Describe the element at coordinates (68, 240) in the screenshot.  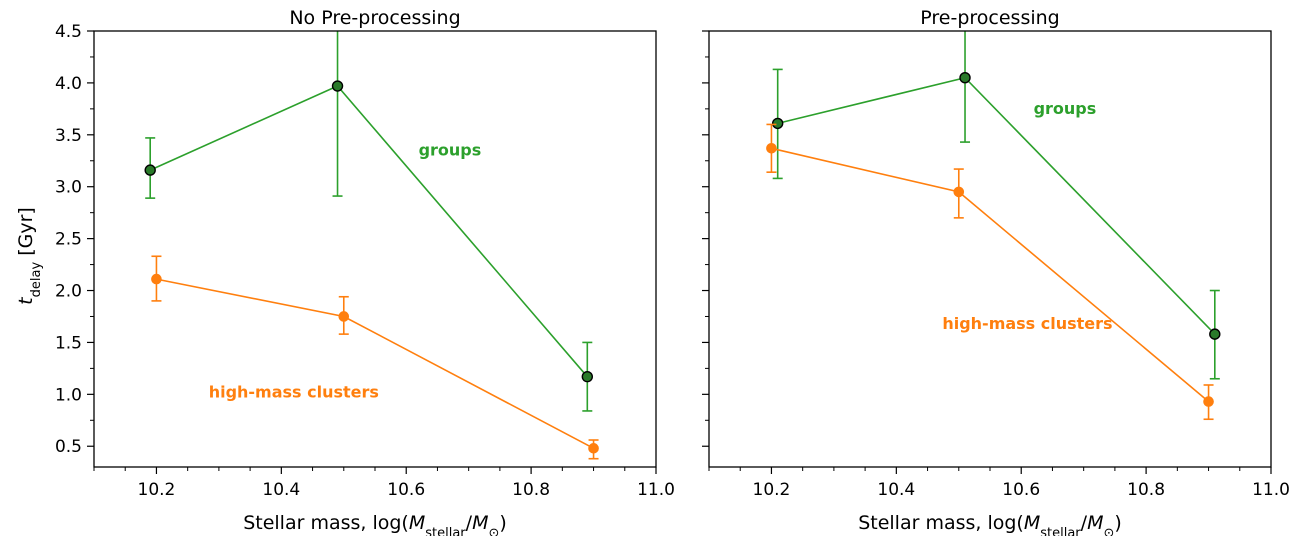
I see `y-tick-label: 2.5` at that location.